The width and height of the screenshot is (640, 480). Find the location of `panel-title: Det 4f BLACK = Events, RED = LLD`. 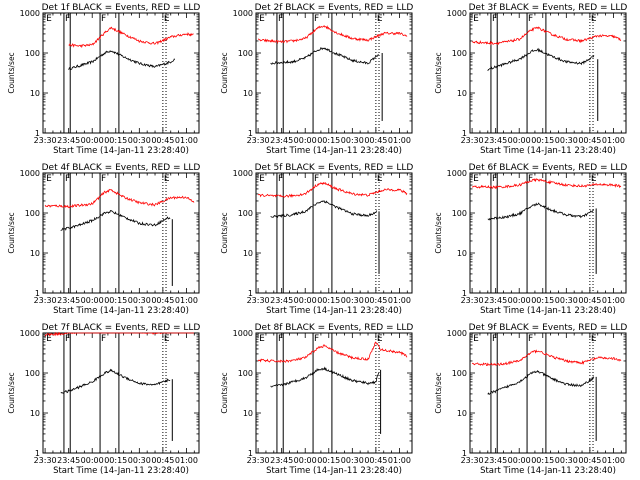

panel-title: Det 4f BLACK = Events, RED = LLD is located at coordinates (121, 168).